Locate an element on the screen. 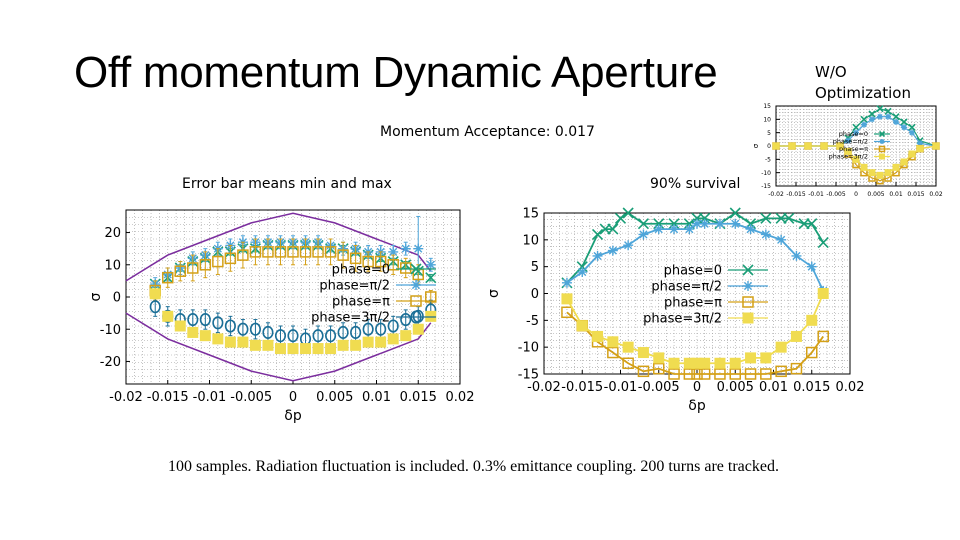 Image resolution: width=960 pixels, height=540 pixels. x-tick-label: 0 is located at coordinates (697, 387).